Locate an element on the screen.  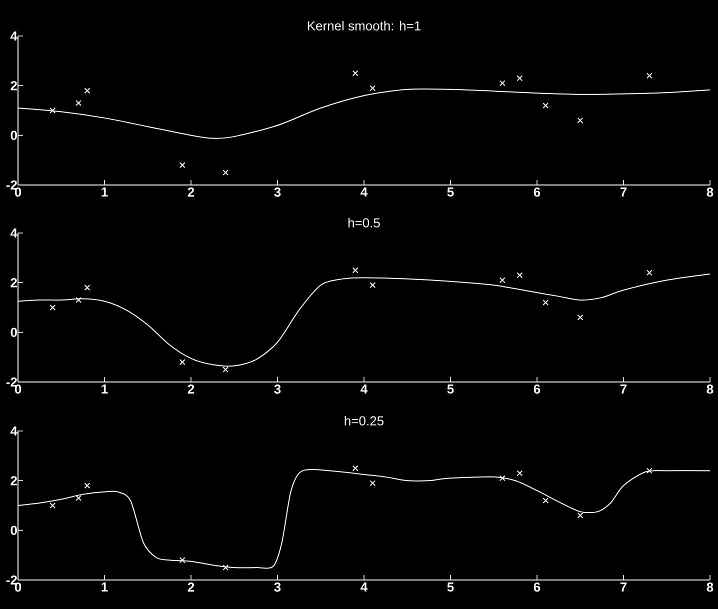
chart-title: h=0.5 is located at coordinates (364, 223).